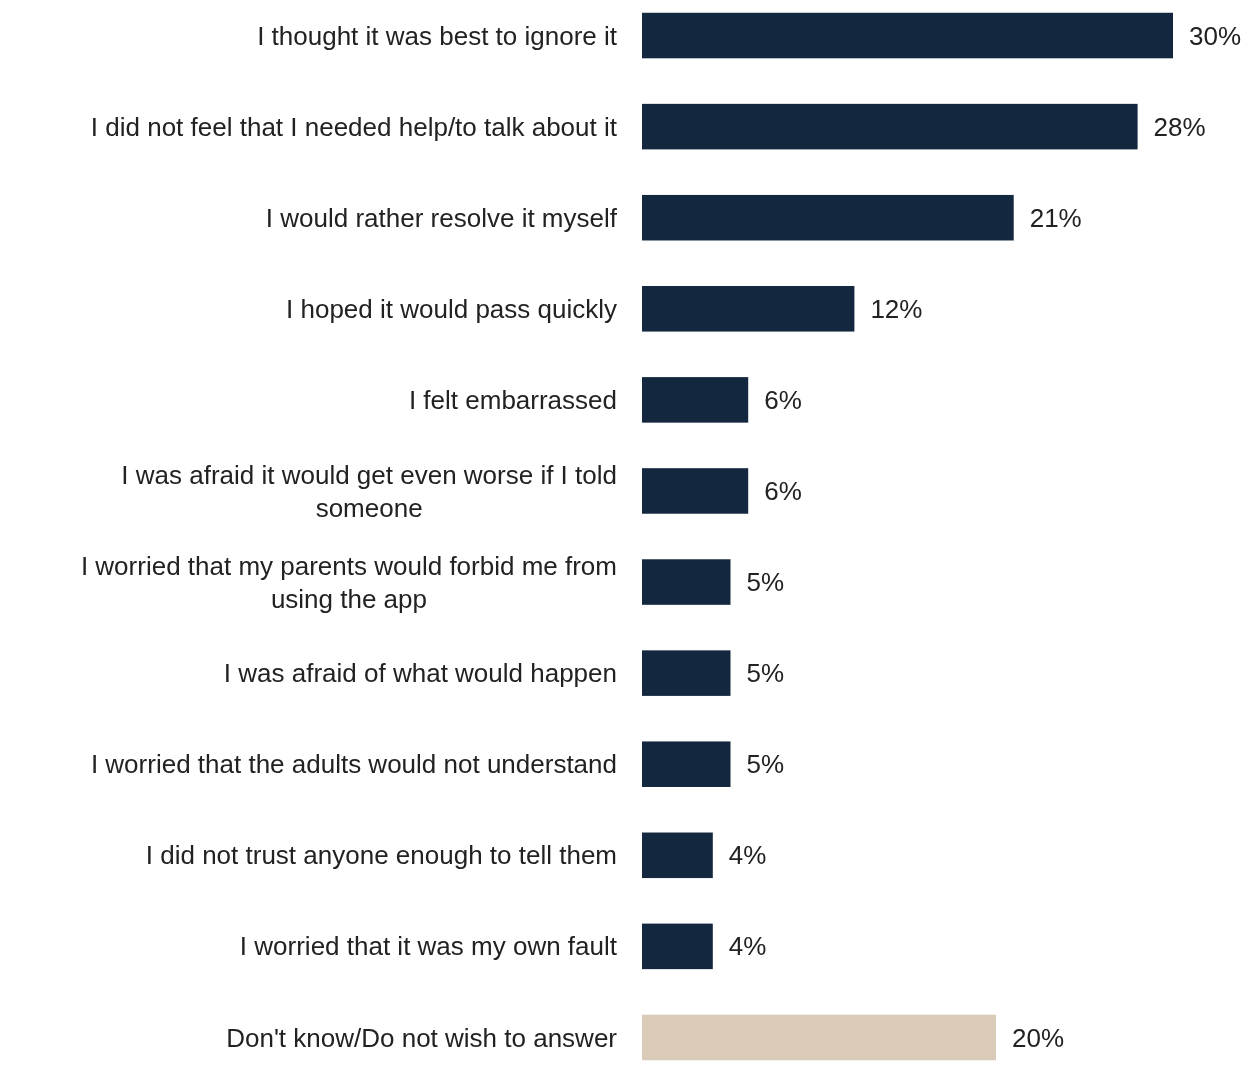 The image size is (1257, 1068). Describe the element at coordinates (1179, 126) in the screenshot. I see `data-label: 28%` at that location.